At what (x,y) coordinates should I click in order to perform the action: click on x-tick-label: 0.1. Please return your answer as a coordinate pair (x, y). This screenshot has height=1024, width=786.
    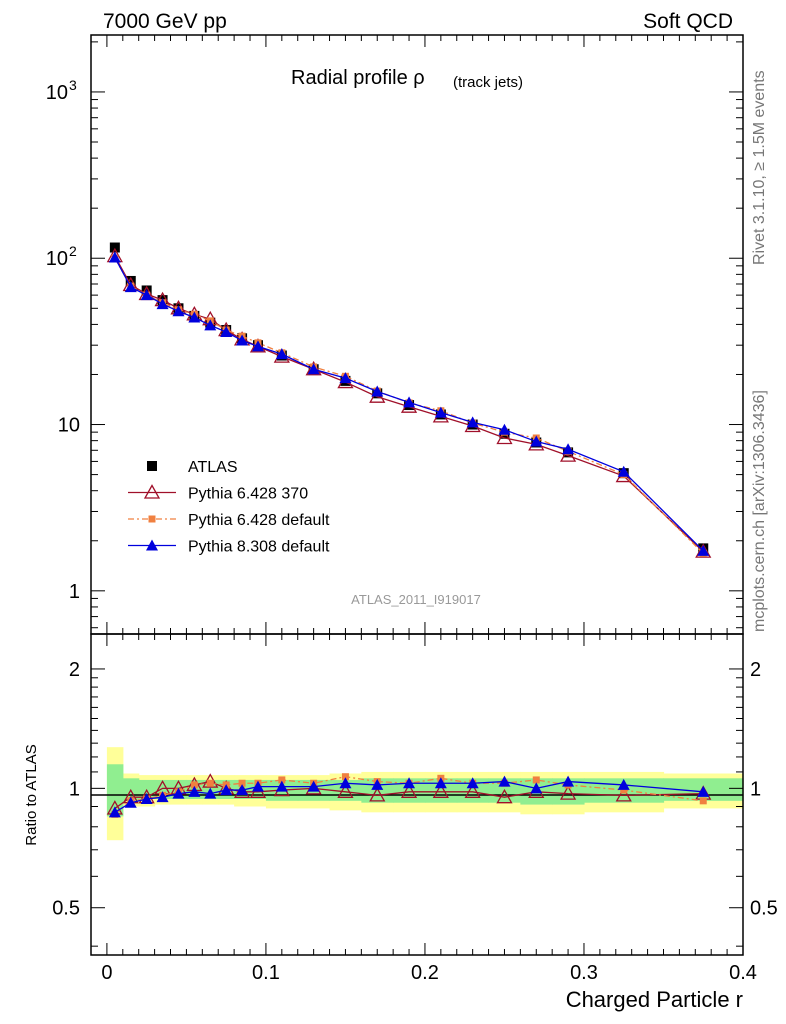
    Looking at the image, I should click on (266, 973).